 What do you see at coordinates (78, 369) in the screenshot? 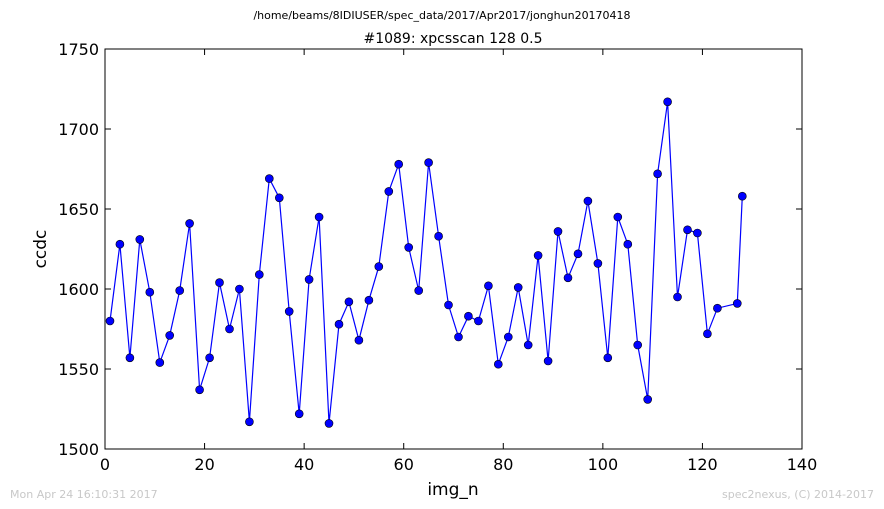
I see `y-tick-label: 1550` at bounding box center [78, 369].